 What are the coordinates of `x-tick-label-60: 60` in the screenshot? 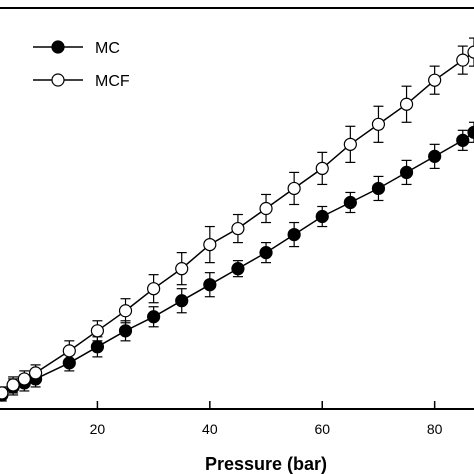 It's located at (322, 429).